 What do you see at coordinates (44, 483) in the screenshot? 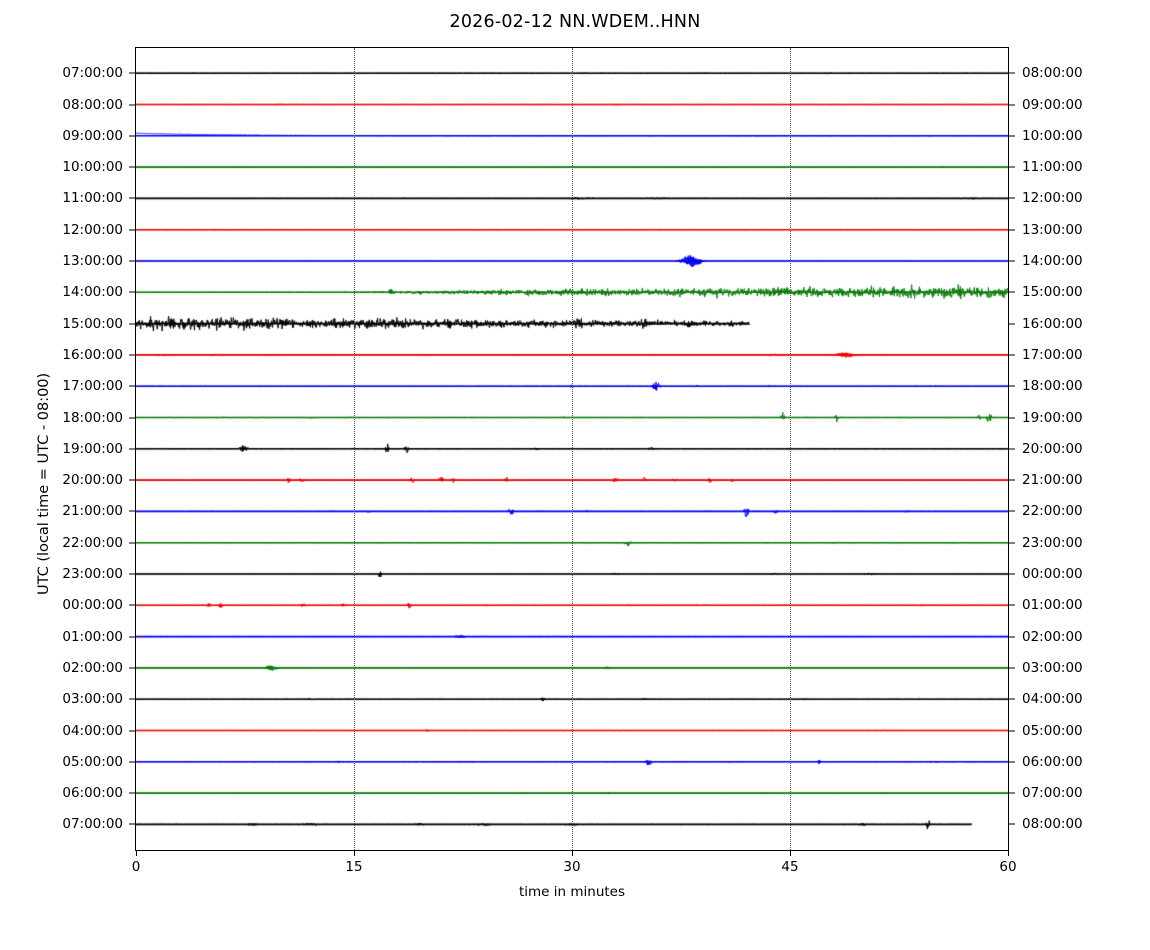
I see `y-axis-label: UTC (local time = UTC - 08:00)` at bounding box center [44, 483].